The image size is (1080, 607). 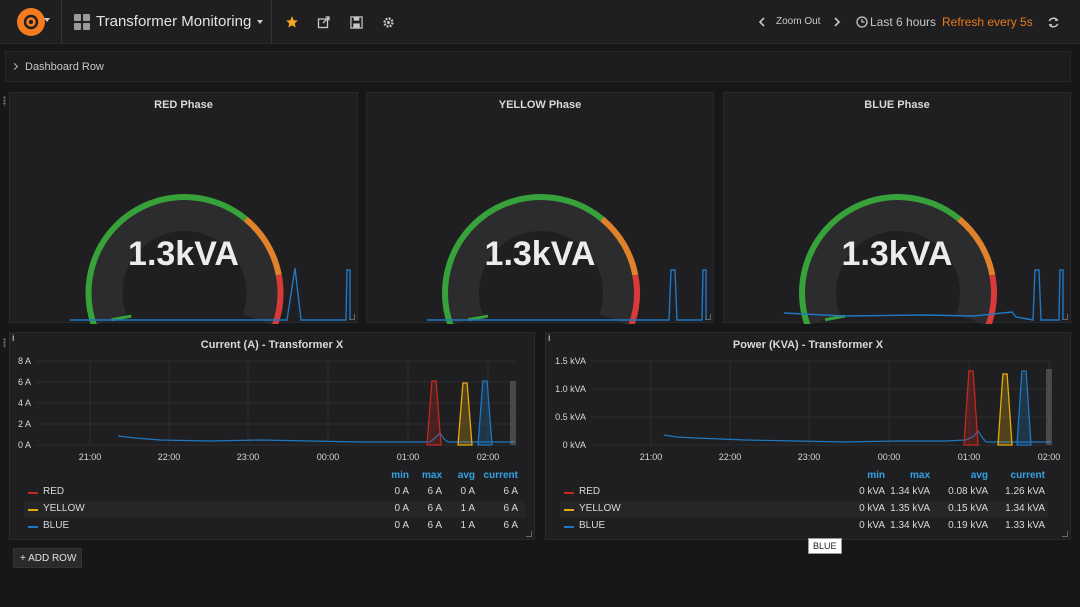 I want to click on legend-min: 0 A, so click(x=401, y=491).